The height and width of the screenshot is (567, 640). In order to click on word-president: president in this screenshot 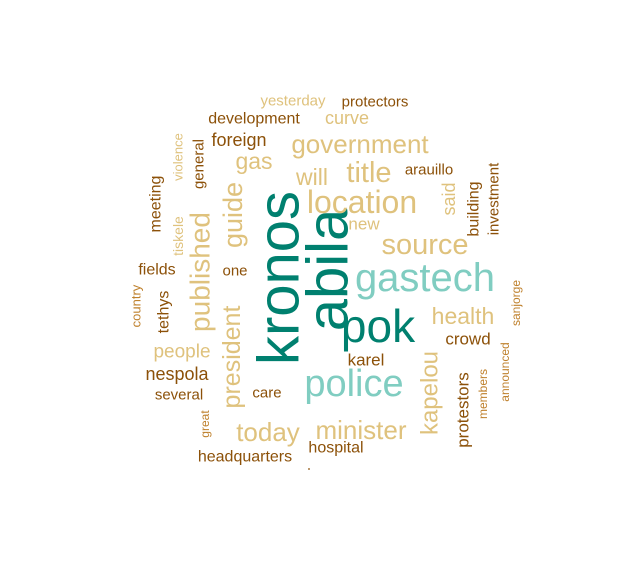, I will do `click(232, 357)`.